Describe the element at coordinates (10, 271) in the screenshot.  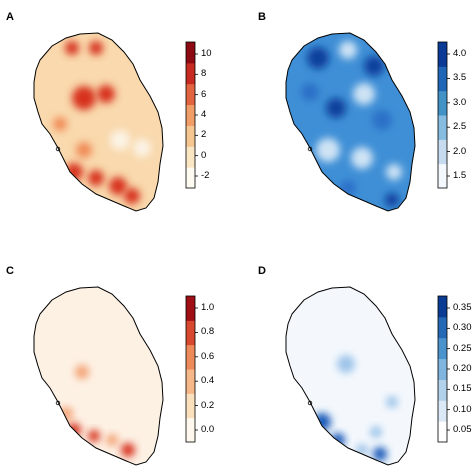
I see `panel-label: C` at that location.